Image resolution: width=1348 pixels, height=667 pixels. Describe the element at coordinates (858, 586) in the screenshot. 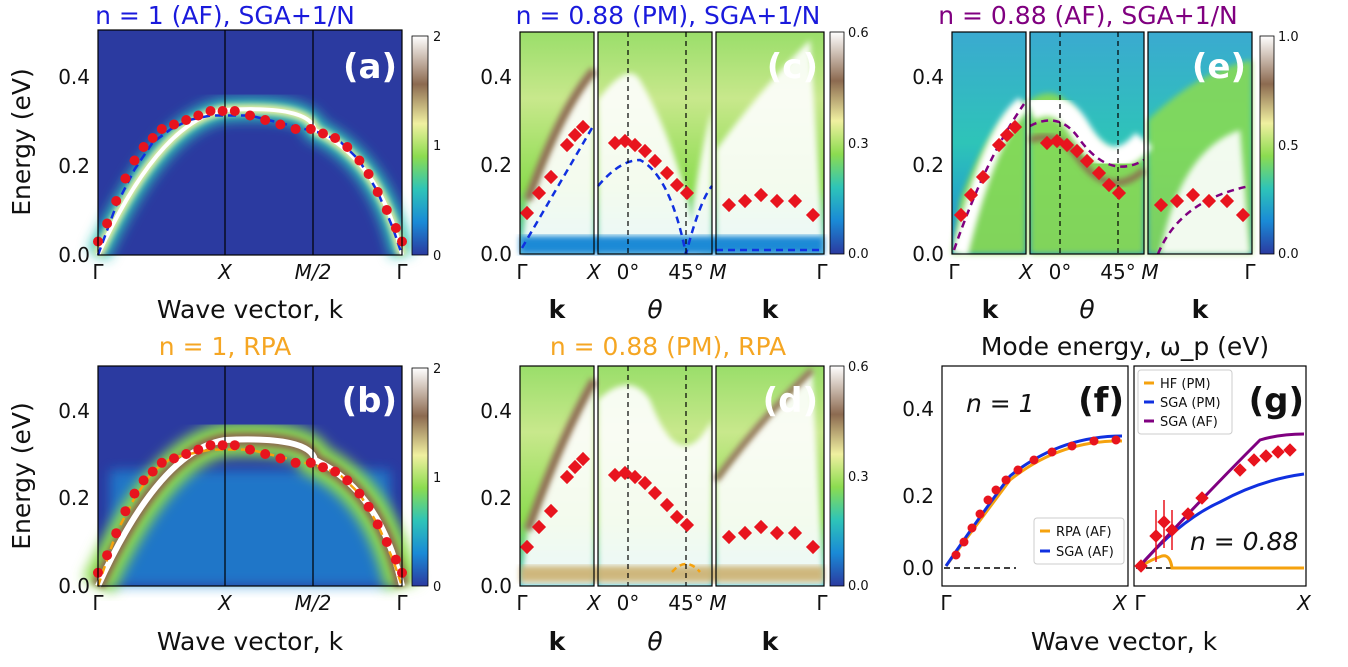

I see `panel-d-cbar-tick-bottom: 0.0` at that location.